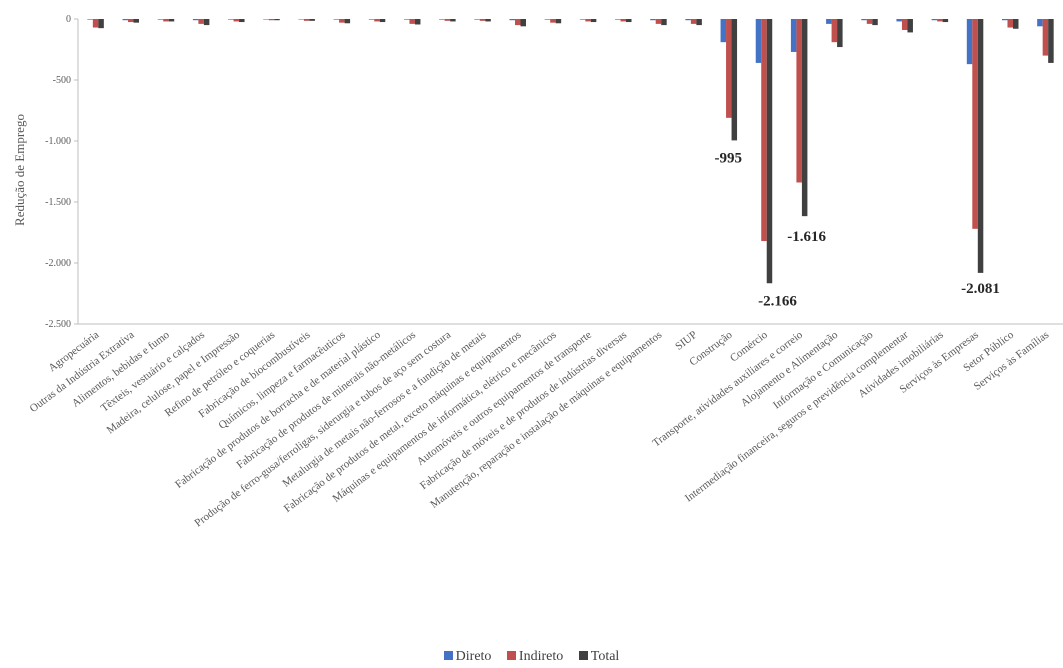 This screenshot has height=668, width=1063. I want to click on legend-label-total: Total, so click(605, 656).